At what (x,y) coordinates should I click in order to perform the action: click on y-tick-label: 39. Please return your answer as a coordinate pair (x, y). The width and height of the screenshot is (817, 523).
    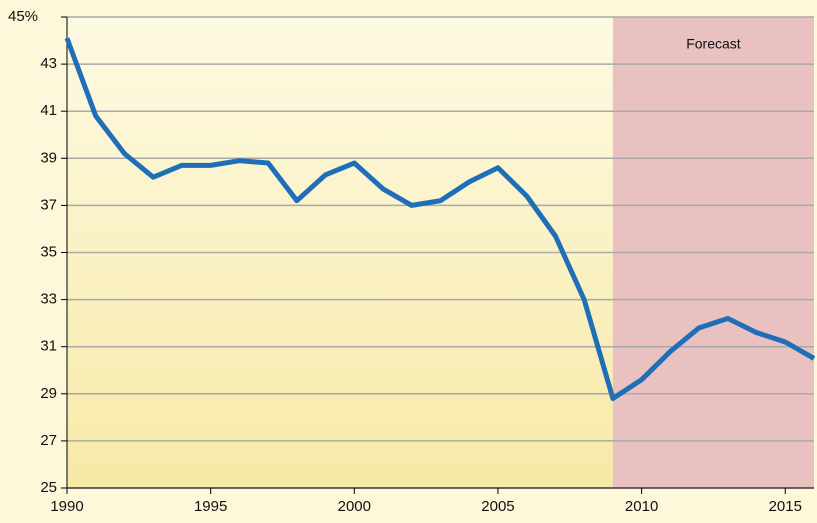
    Looking at the image, I should click on (48, 157).